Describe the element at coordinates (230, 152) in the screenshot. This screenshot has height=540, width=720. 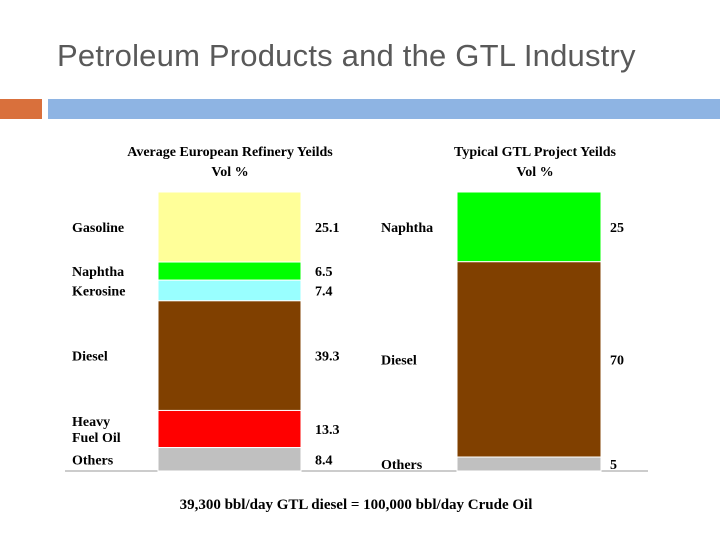
I see `refinery-title: Average European Refinery Yeilds` at that location.